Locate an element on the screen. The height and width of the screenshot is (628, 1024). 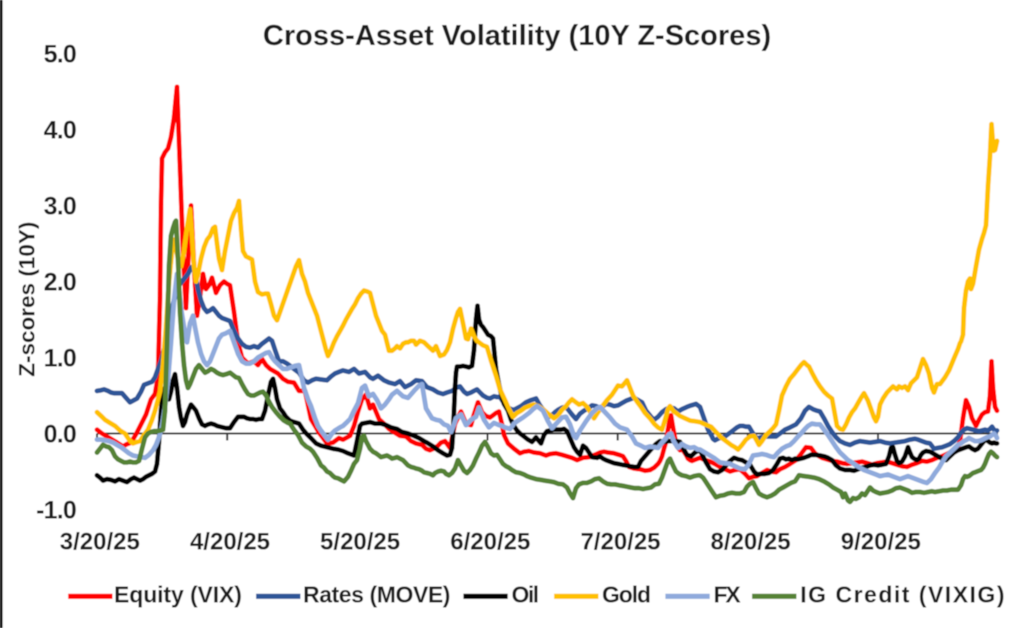
svg-text: Gold is located at coordinates (626, 595).